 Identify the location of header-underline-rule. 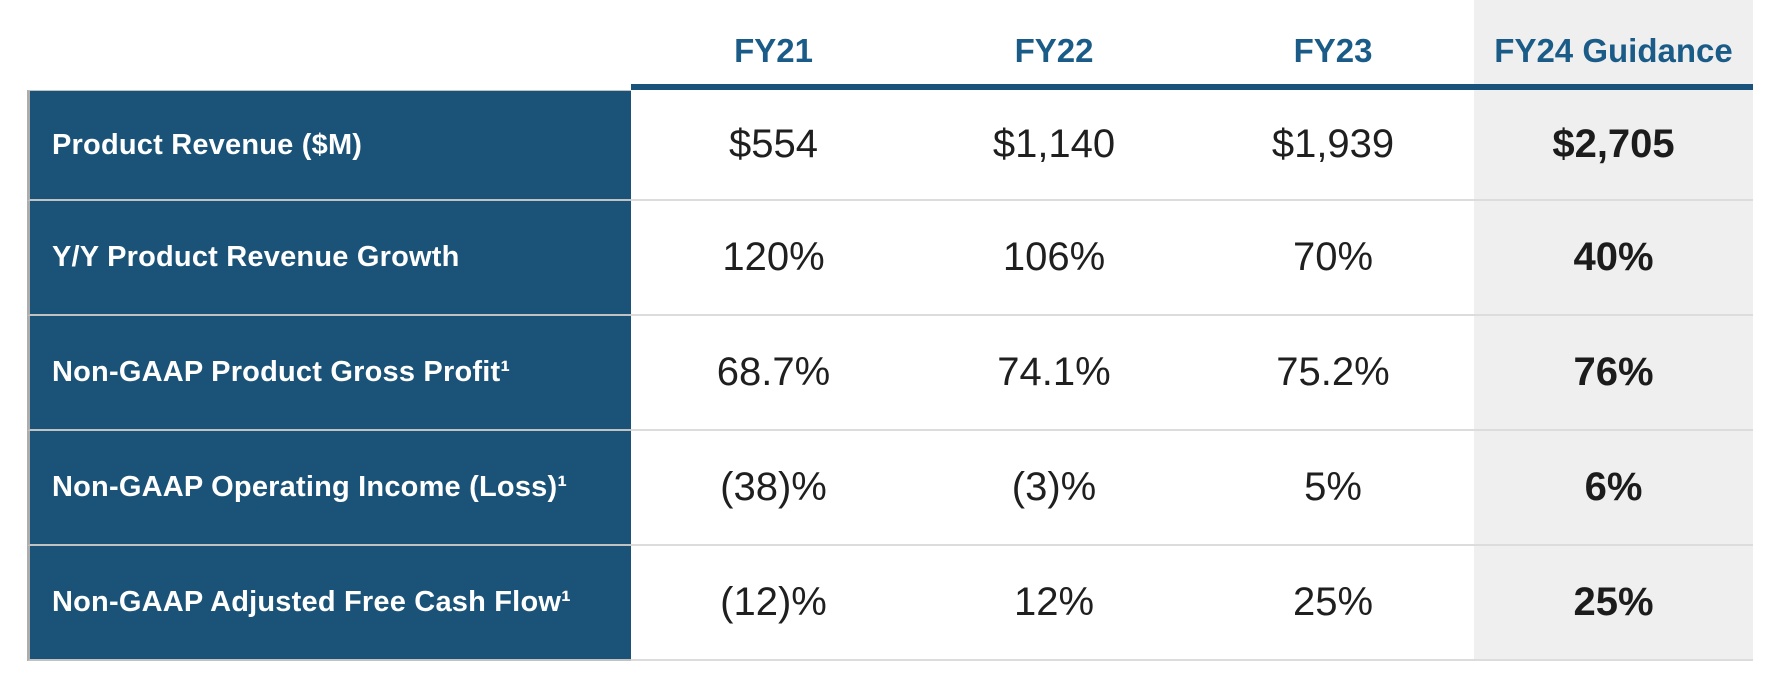
(1192, 87).